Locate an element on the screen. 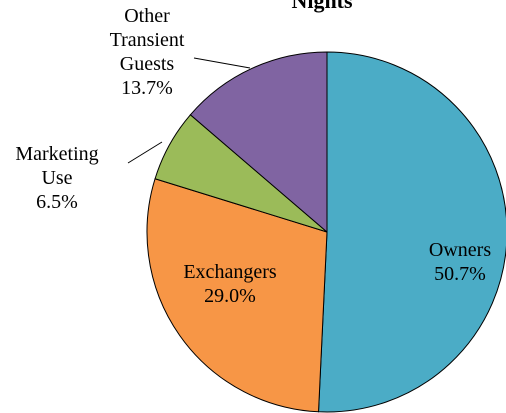  slice-label: Other Transient Guests 13.7% is located at coordinates (147, 52).